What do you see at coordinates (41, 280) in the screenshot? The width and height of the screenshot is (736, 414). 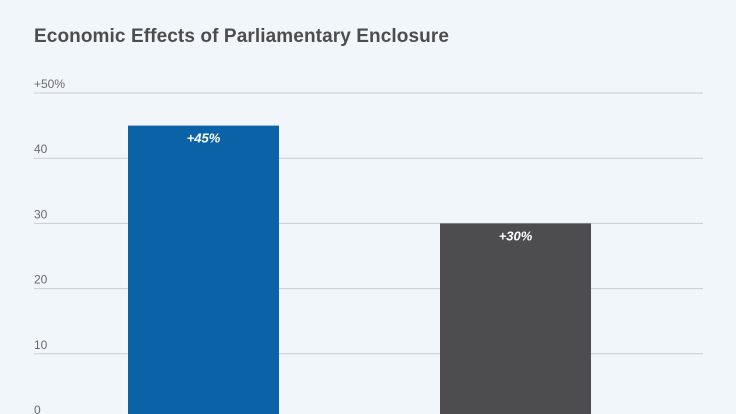 I see `y-tick-label: 20` at bounding box center [41, 280].